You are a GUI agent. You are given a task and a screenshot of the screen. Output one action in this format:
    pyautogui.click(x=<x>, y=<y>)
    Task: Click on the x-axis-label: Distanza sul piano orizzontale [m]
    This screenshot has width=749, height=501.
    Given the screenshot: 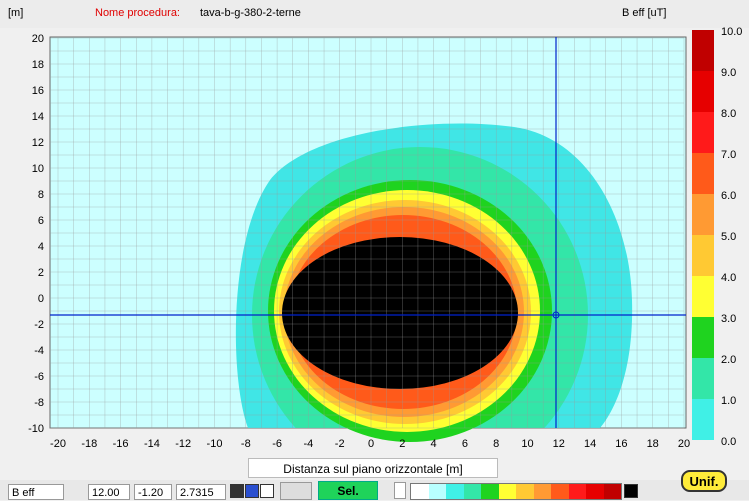 What is the action you would take?
    pyautogui.click(x=373, y=468)
    